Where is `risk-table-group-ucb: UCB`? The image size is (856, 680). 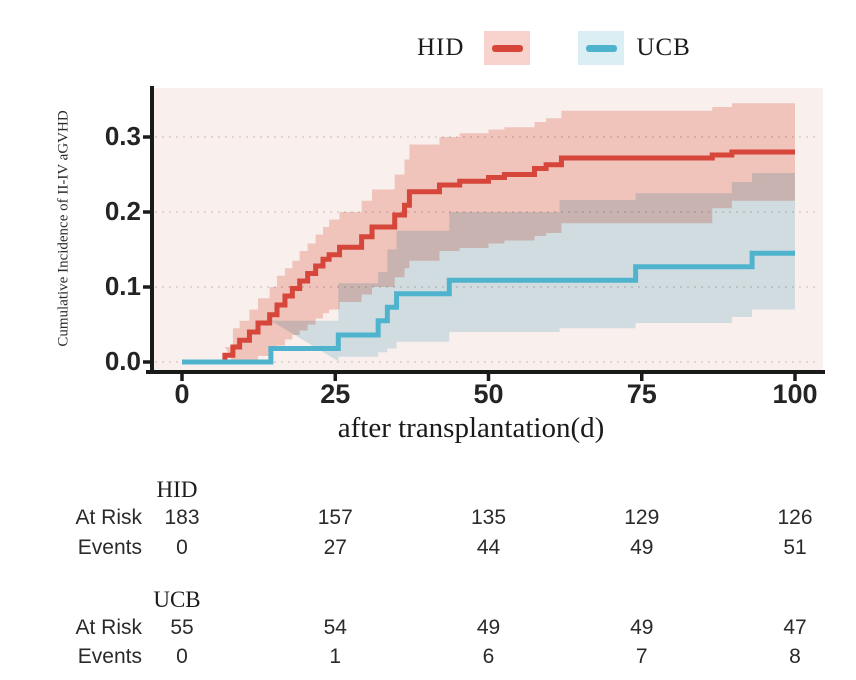
risk-table-group-ucb: UCB is located at coordinates (177, 599).